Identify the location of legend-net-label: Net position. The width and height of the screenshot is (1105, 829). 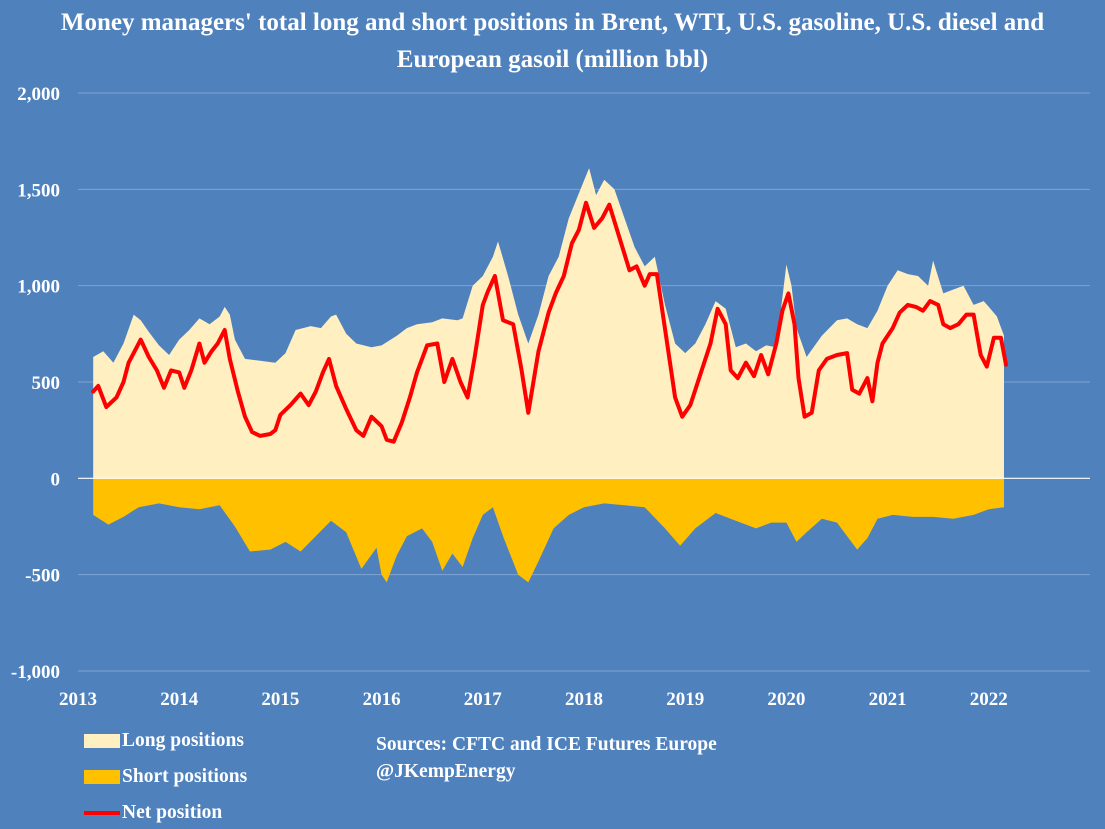
(172, 812).